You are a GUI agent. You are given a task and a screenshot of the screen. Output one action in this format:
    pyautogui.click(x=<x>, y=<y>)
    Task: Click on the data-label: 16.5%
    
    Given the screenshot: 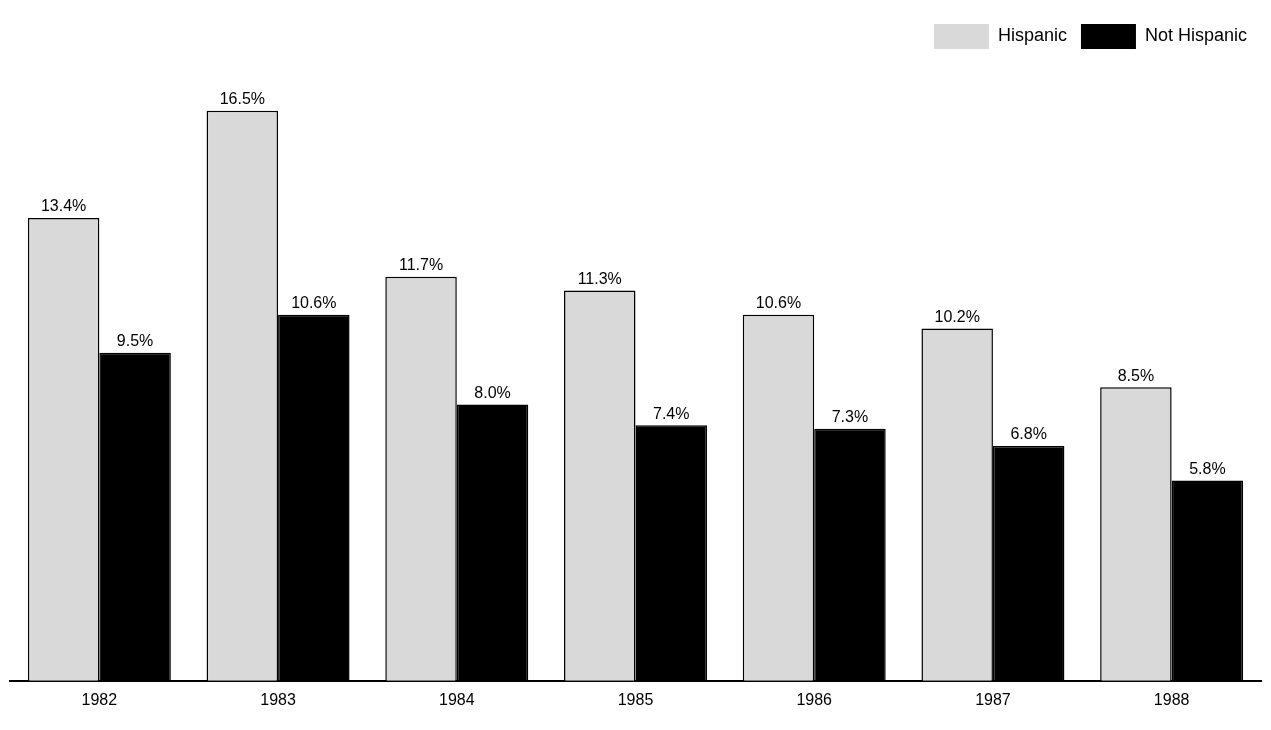 What is the action you would take?
    pyautogui.click(x=242, y=99)
    